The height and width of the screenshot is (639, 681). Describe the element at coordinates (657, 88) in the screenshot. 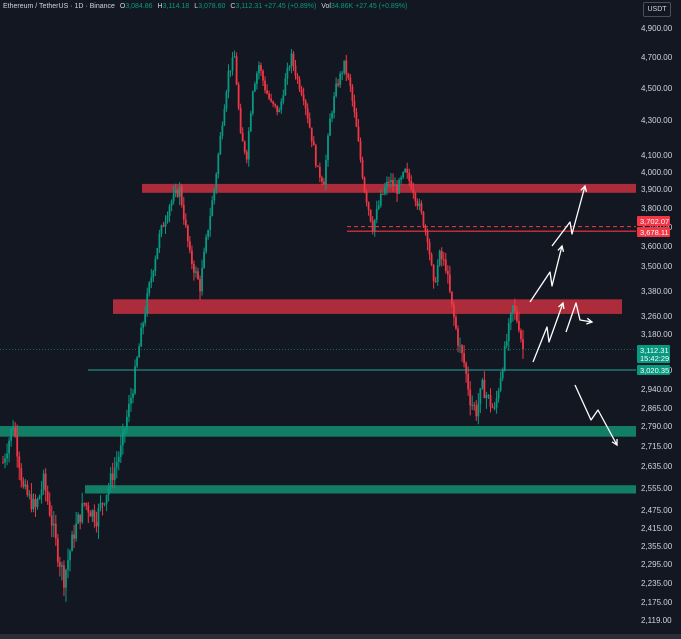

I see `y-tick-label: 4,500.00` at that location.